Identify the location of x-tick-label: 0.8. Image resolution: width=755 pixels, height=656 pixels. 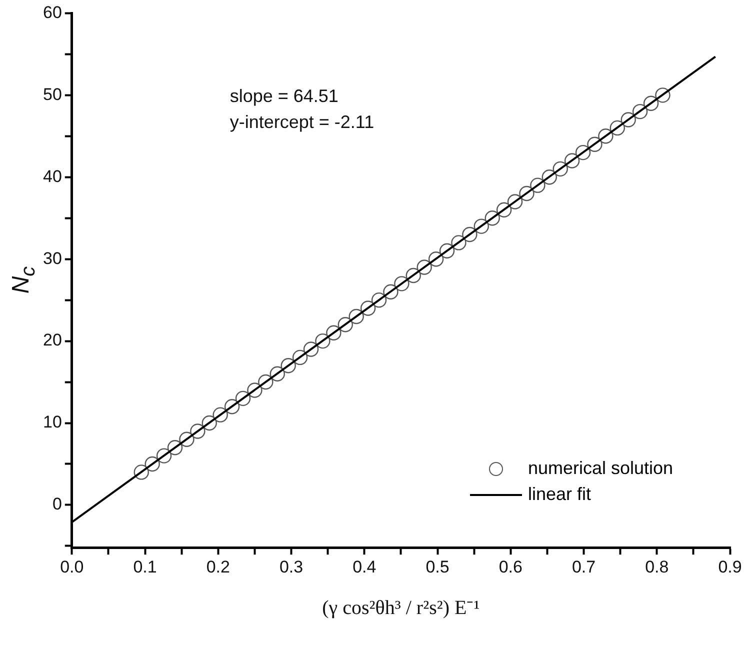
(657, 566).